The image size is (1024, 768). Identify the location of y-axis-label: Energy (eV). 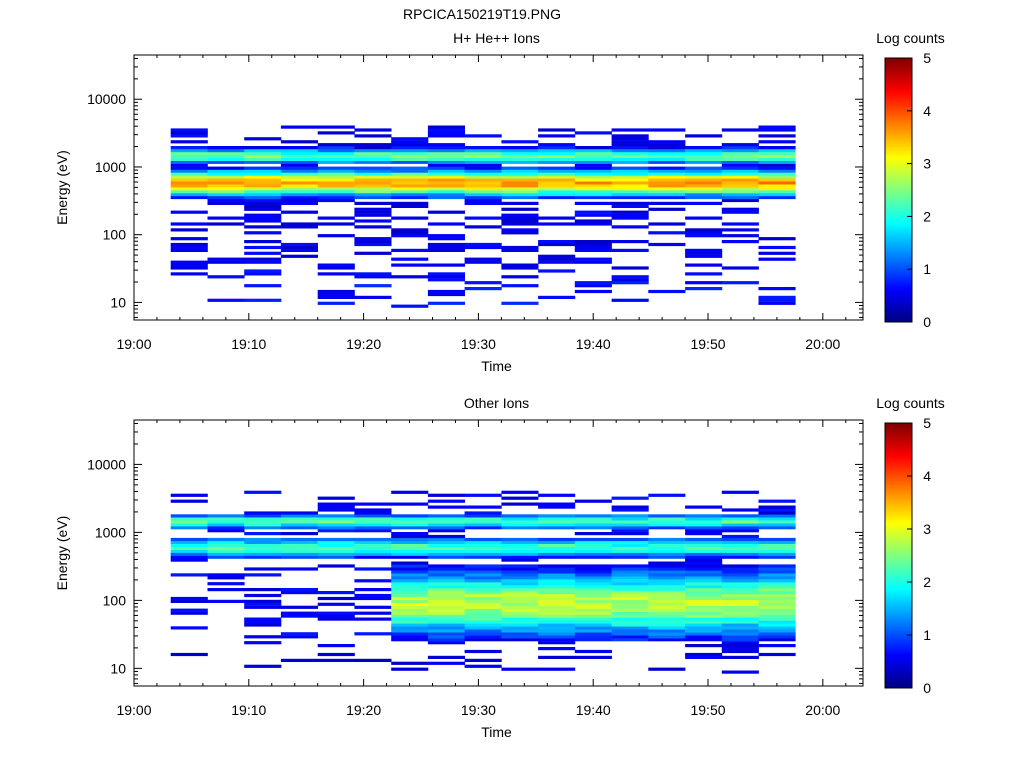
(62, 187).